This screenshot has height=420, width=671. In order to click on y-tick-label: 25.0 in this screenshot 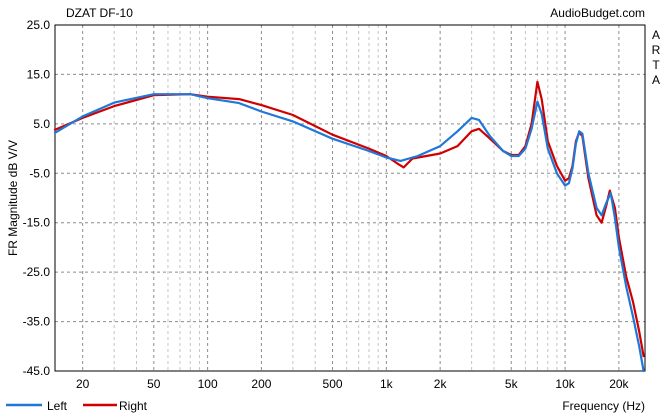, I will do `click(39, 25)`.